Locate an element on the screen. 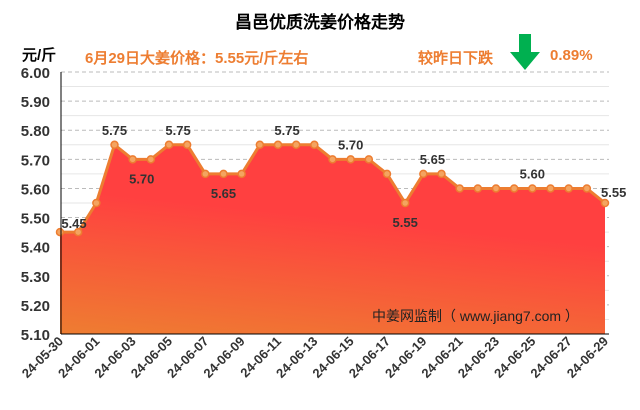 Image resolution: width=640 pixels, height=410 pixels. y-axis-unit: 元/斤 is located at coordinates (39, 55).